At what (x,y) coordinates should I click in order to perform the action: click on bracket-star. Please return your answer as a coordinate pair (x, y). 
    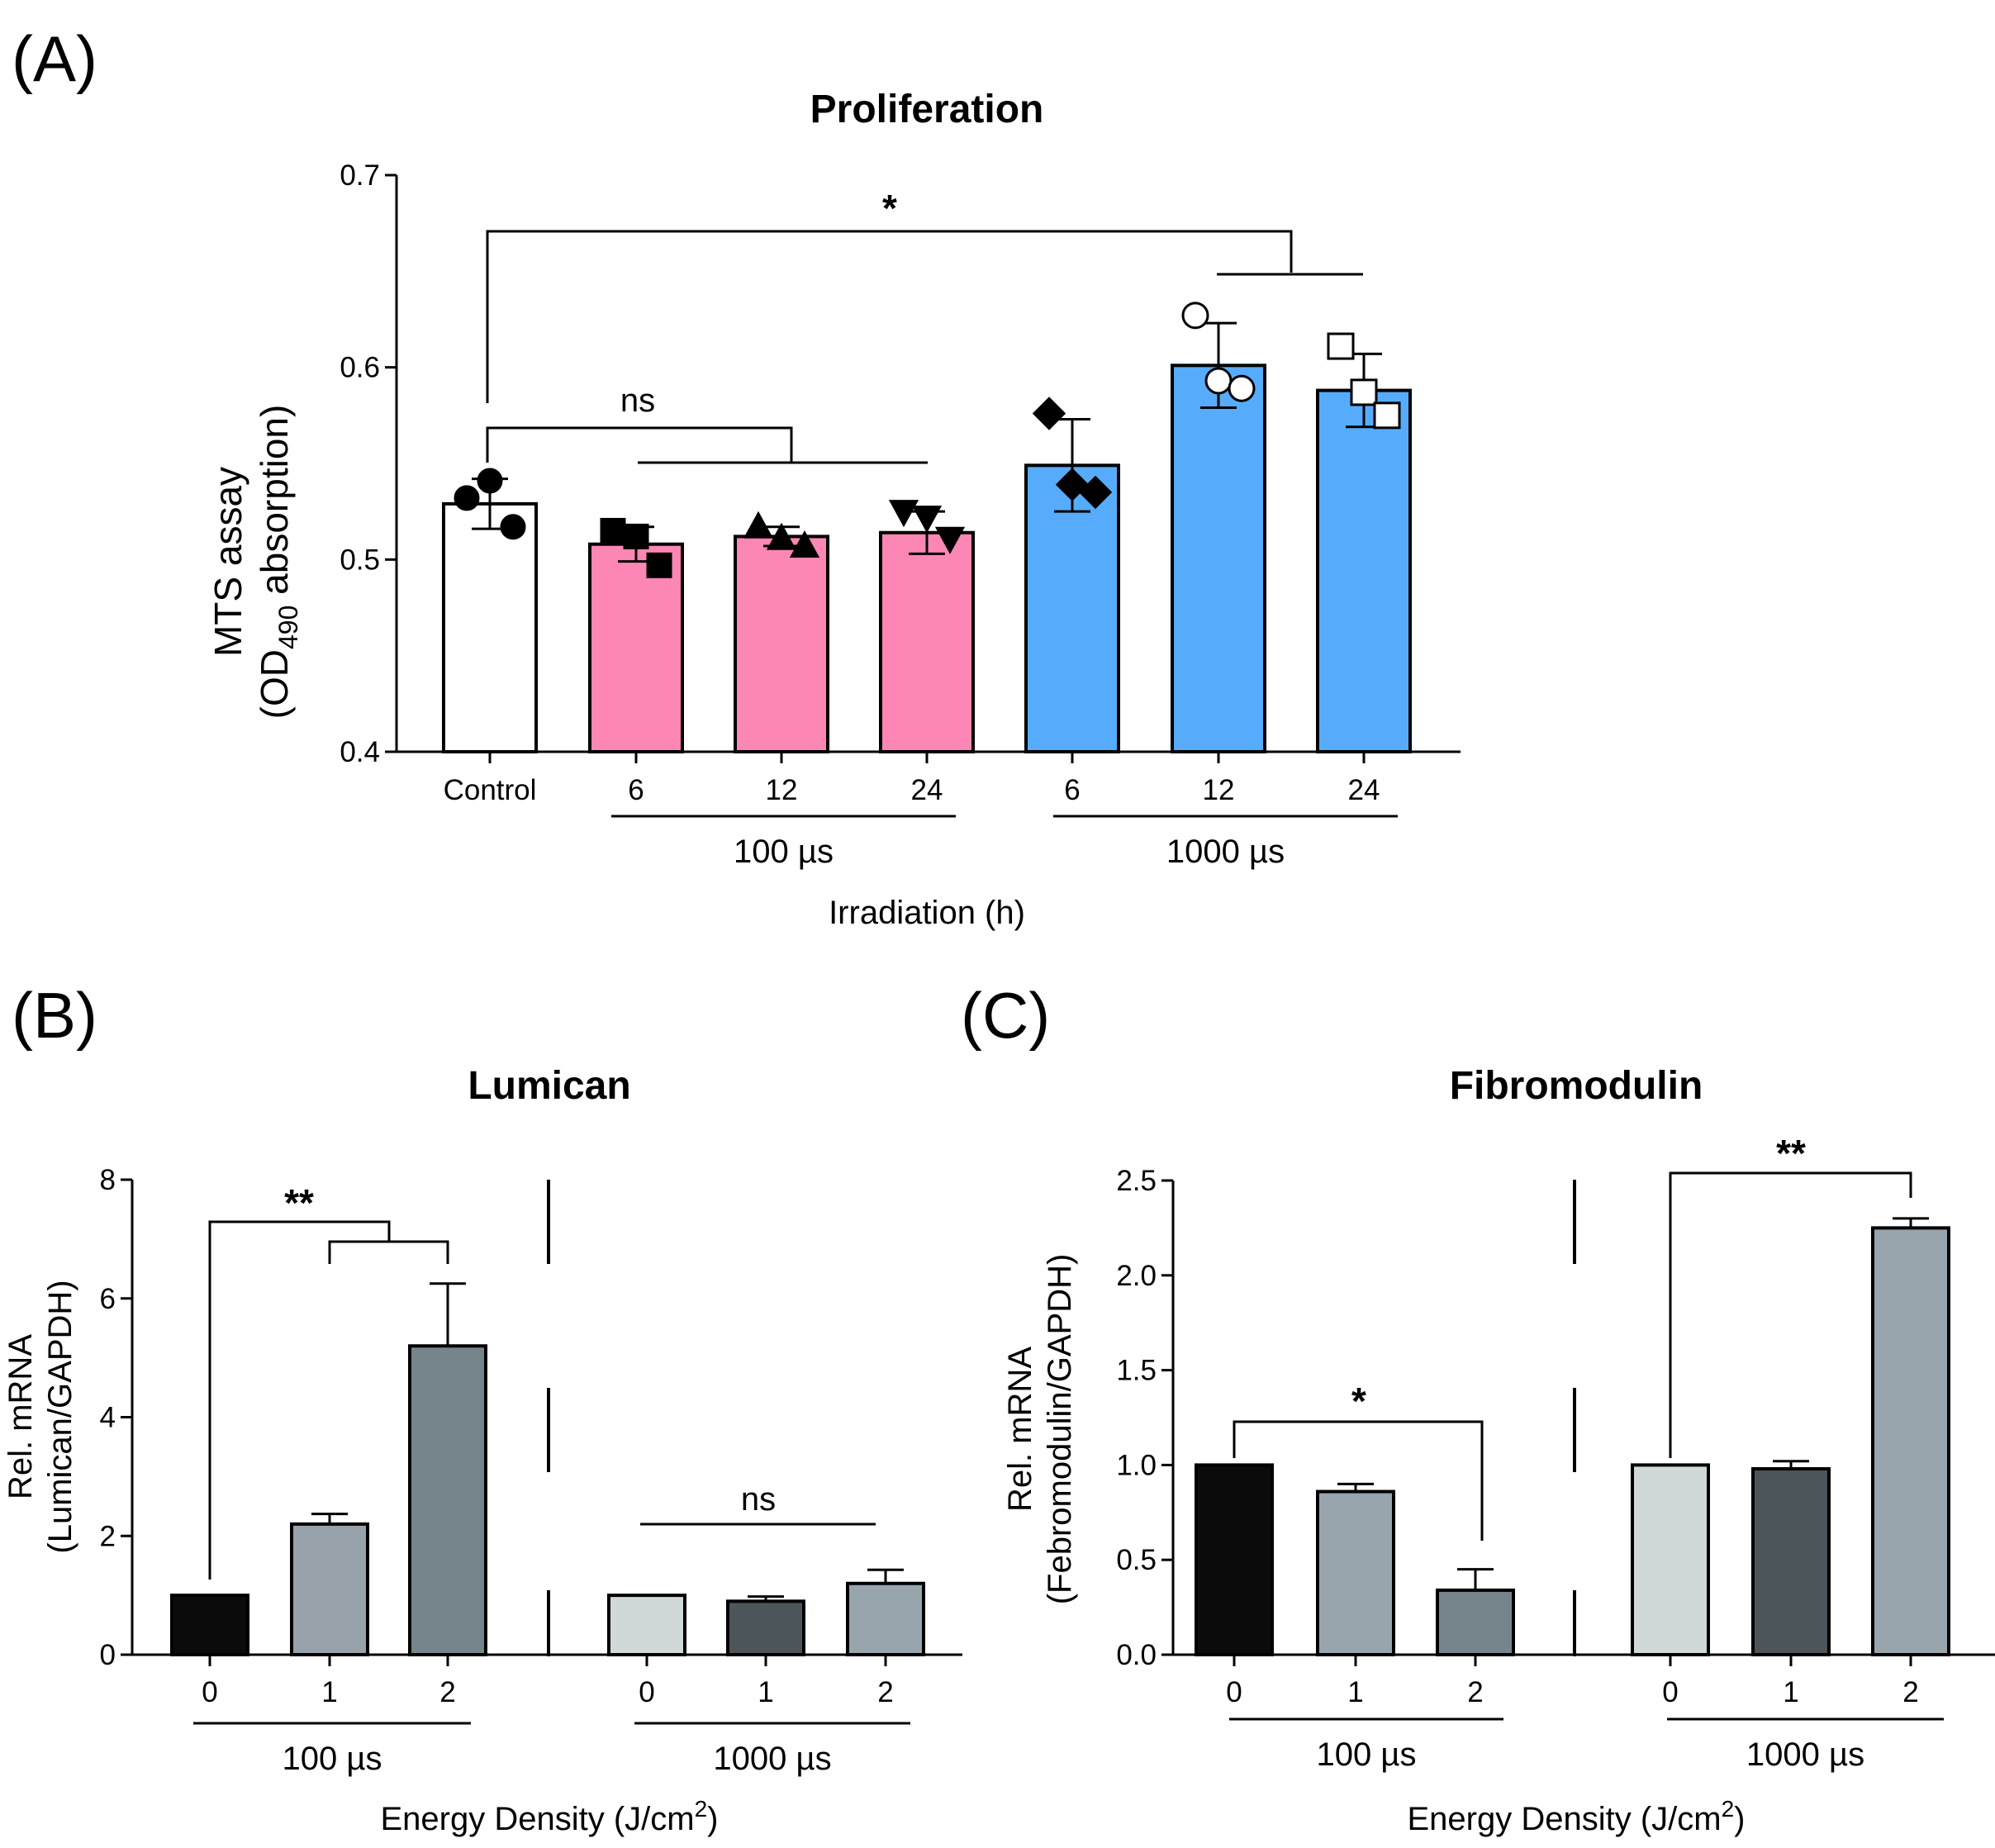
    Looking at the image, I should click on (1358, 1480).